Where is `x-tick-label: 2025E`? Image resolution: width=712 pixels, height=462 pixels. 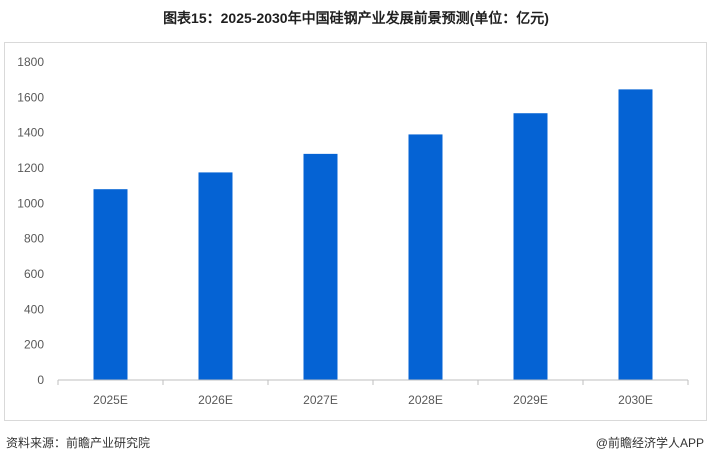 x-tick-label: 2025E is located at coordinates (110, 400).